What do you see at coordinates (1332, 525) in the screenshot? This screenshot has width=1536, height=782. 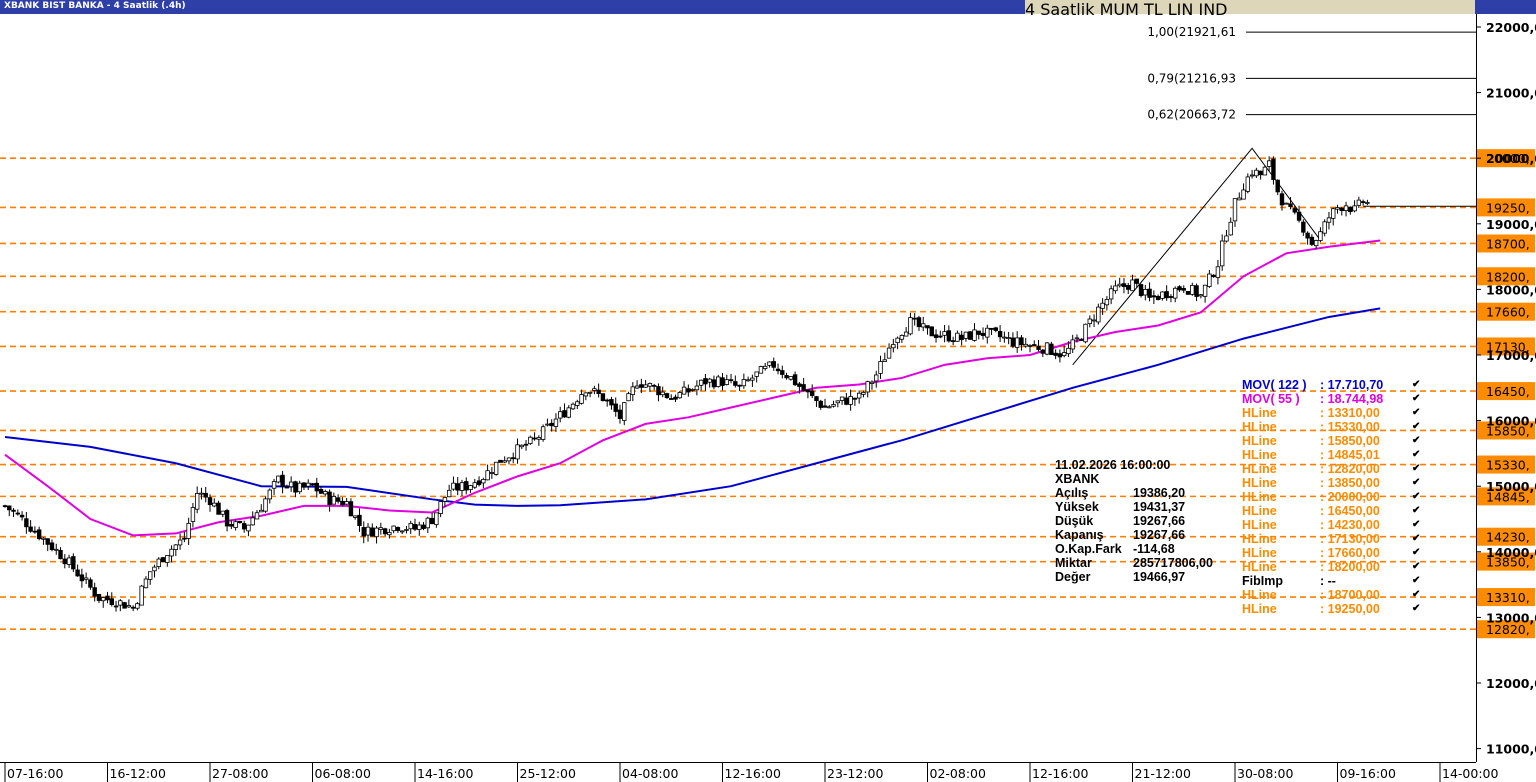 I see `legend-row: HLine: 14230,00 ✔` at bounding box center [1332, 525].